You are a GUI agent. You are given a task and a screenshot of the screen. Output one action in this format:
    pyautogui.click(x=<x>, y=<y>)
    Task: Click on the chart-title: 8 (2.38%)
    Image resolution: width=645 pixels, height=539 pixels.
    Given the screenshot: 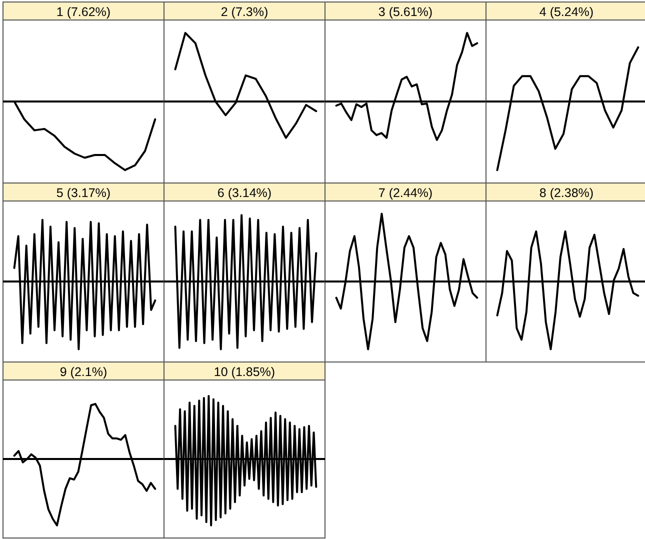 What is the action you would take?
    pyautogui.click(x=566, y=193)
    